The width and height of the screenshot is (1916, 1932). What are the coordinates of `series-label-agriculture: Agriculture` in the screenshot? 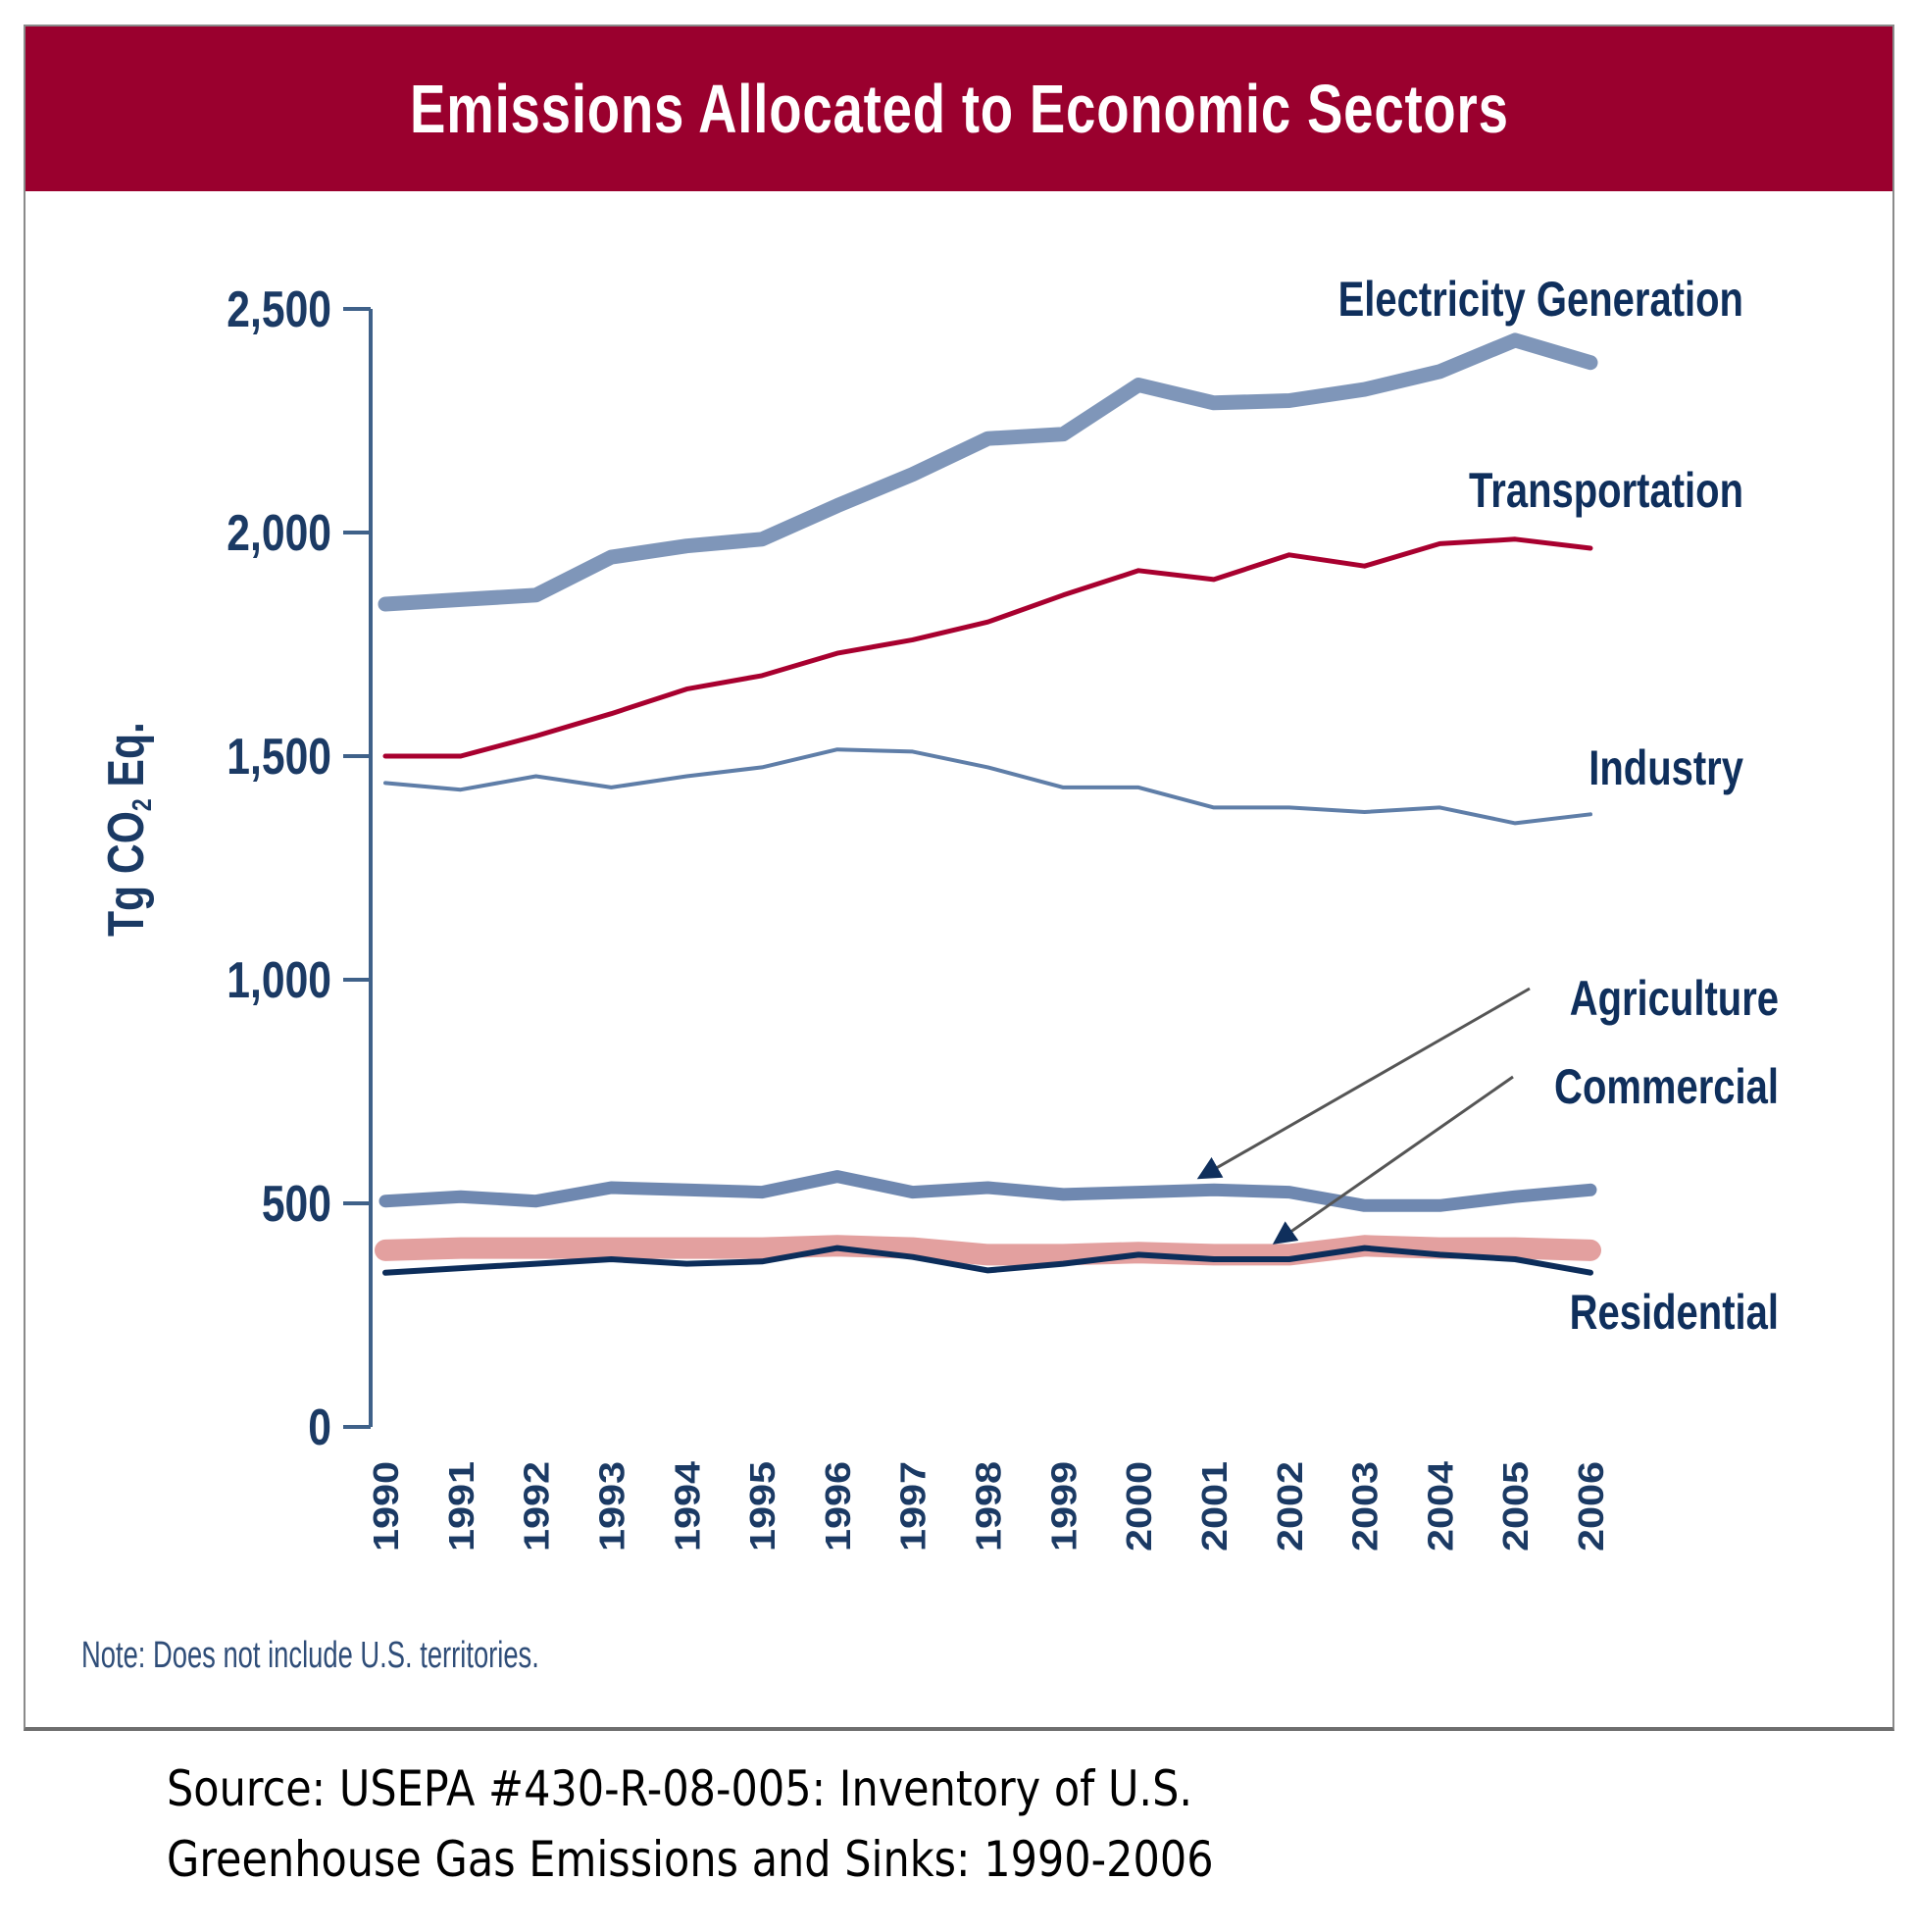 It's located at (1674, 998).